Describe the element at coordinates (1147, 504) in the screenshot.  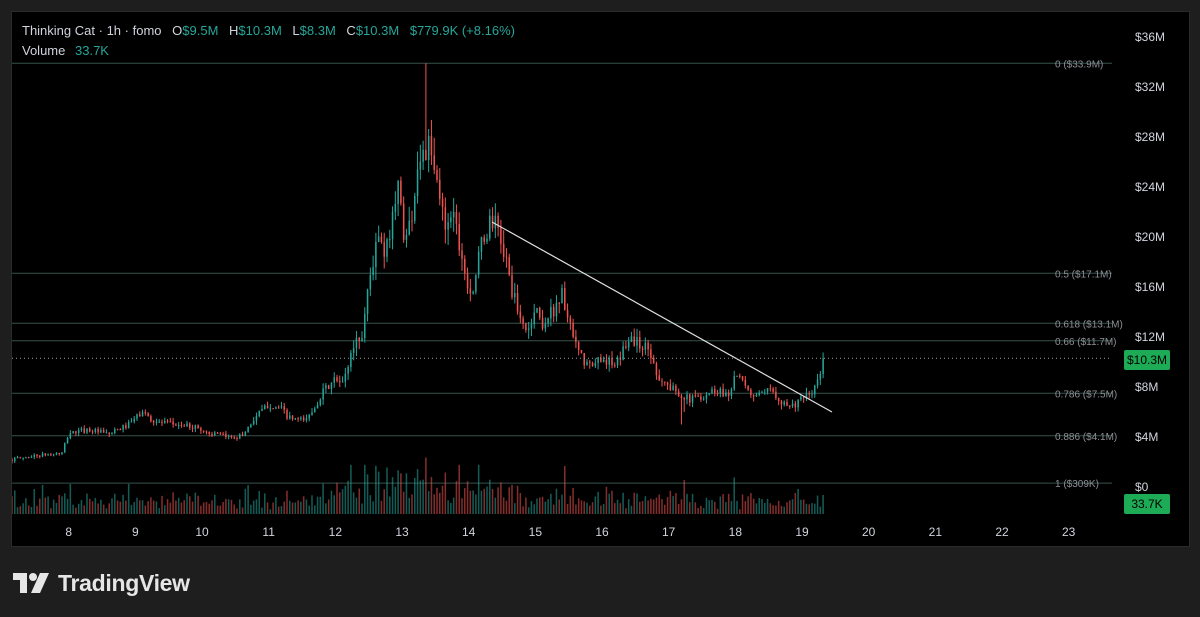
I see `volume-badge-bg` at that location.